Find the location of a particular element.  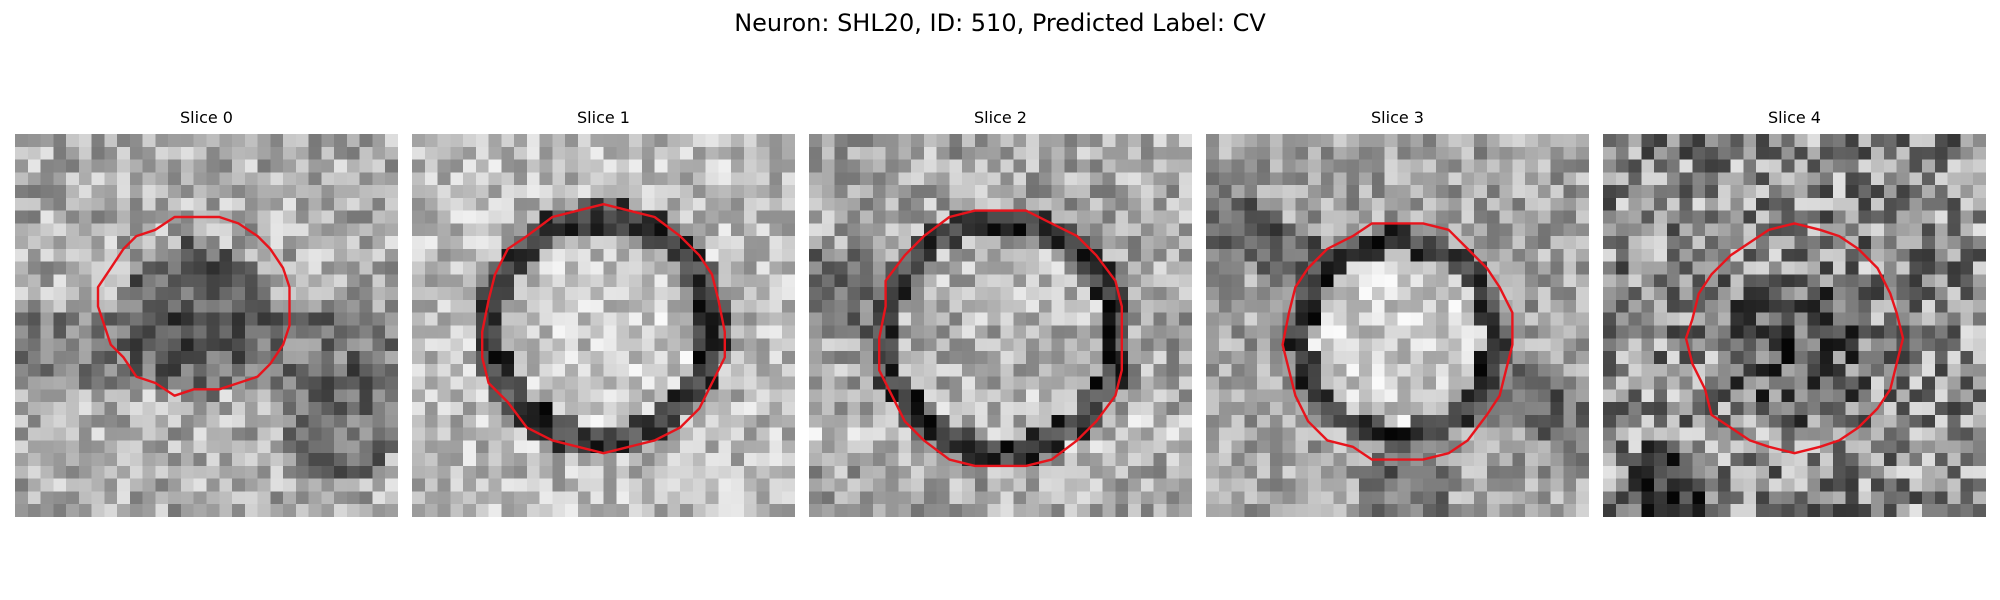

slice-panel-4: Slice 4 is located at coordinates (1794, 312).